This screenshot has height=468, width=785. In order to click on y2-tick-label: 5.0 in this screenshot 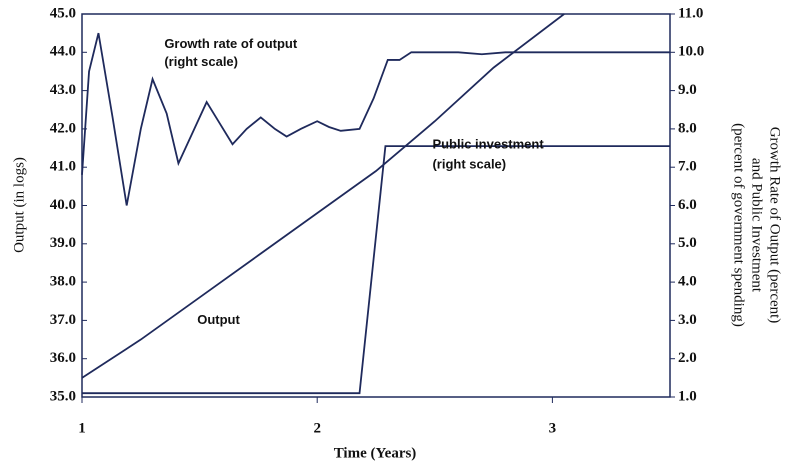, I will do `click(687, 243)`.